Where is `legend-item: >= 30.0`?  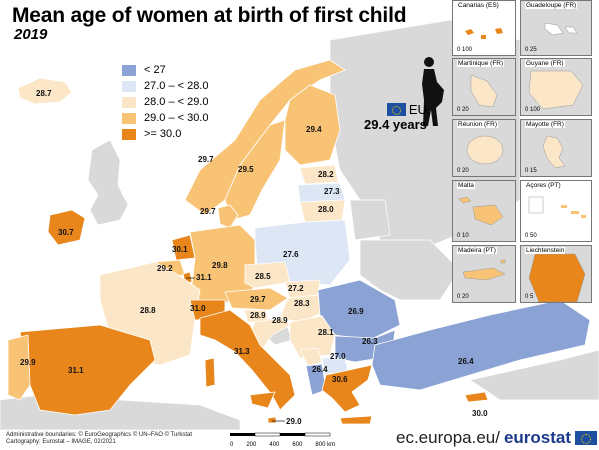 legend-item: >= 30.0 is located at coordinates (165, 134).